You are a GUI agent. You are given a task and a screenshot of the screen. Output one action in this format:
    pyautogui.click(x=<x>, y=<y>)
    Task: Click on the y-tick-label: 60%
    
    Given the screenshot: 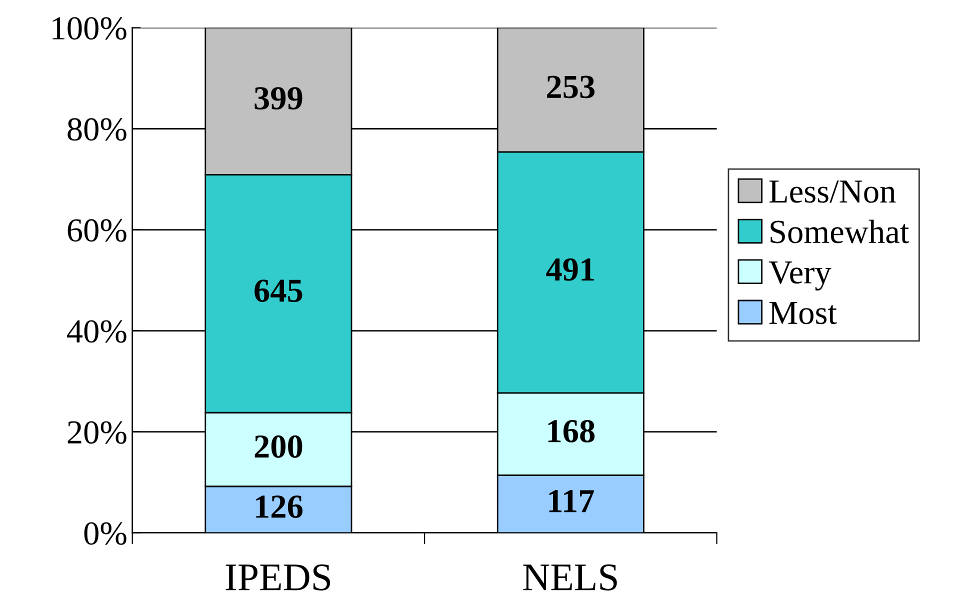 What is the action you would take?
    pyautogui.click(x=97, y=230)
    